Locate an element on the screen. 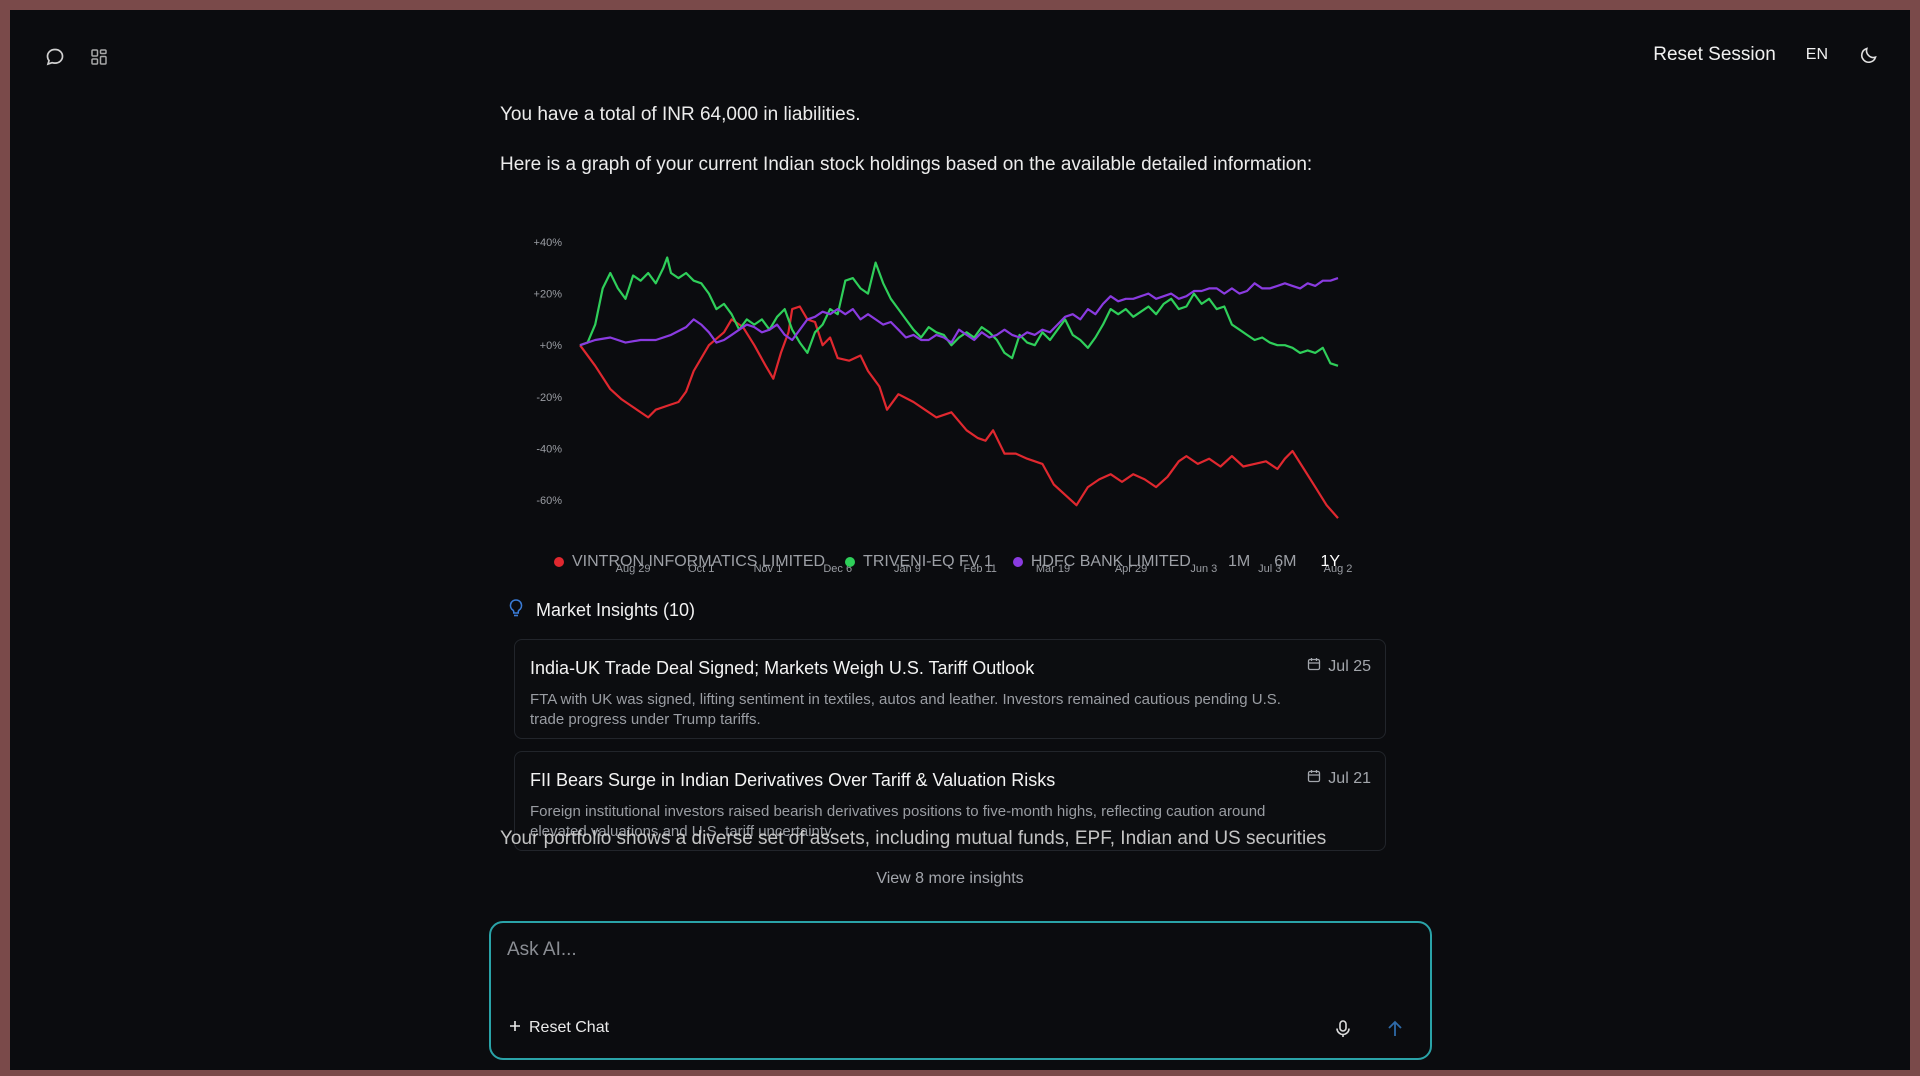 The width and height of the screenshot is (1920, 1076). chat-icon is located at coordinates (55, 57).